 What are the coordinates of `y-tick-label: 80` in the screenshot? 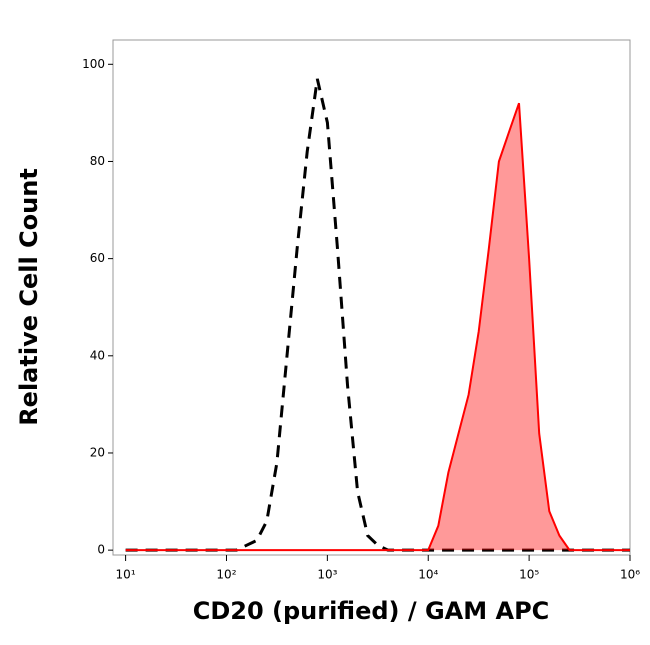 It's located at (97, 161).